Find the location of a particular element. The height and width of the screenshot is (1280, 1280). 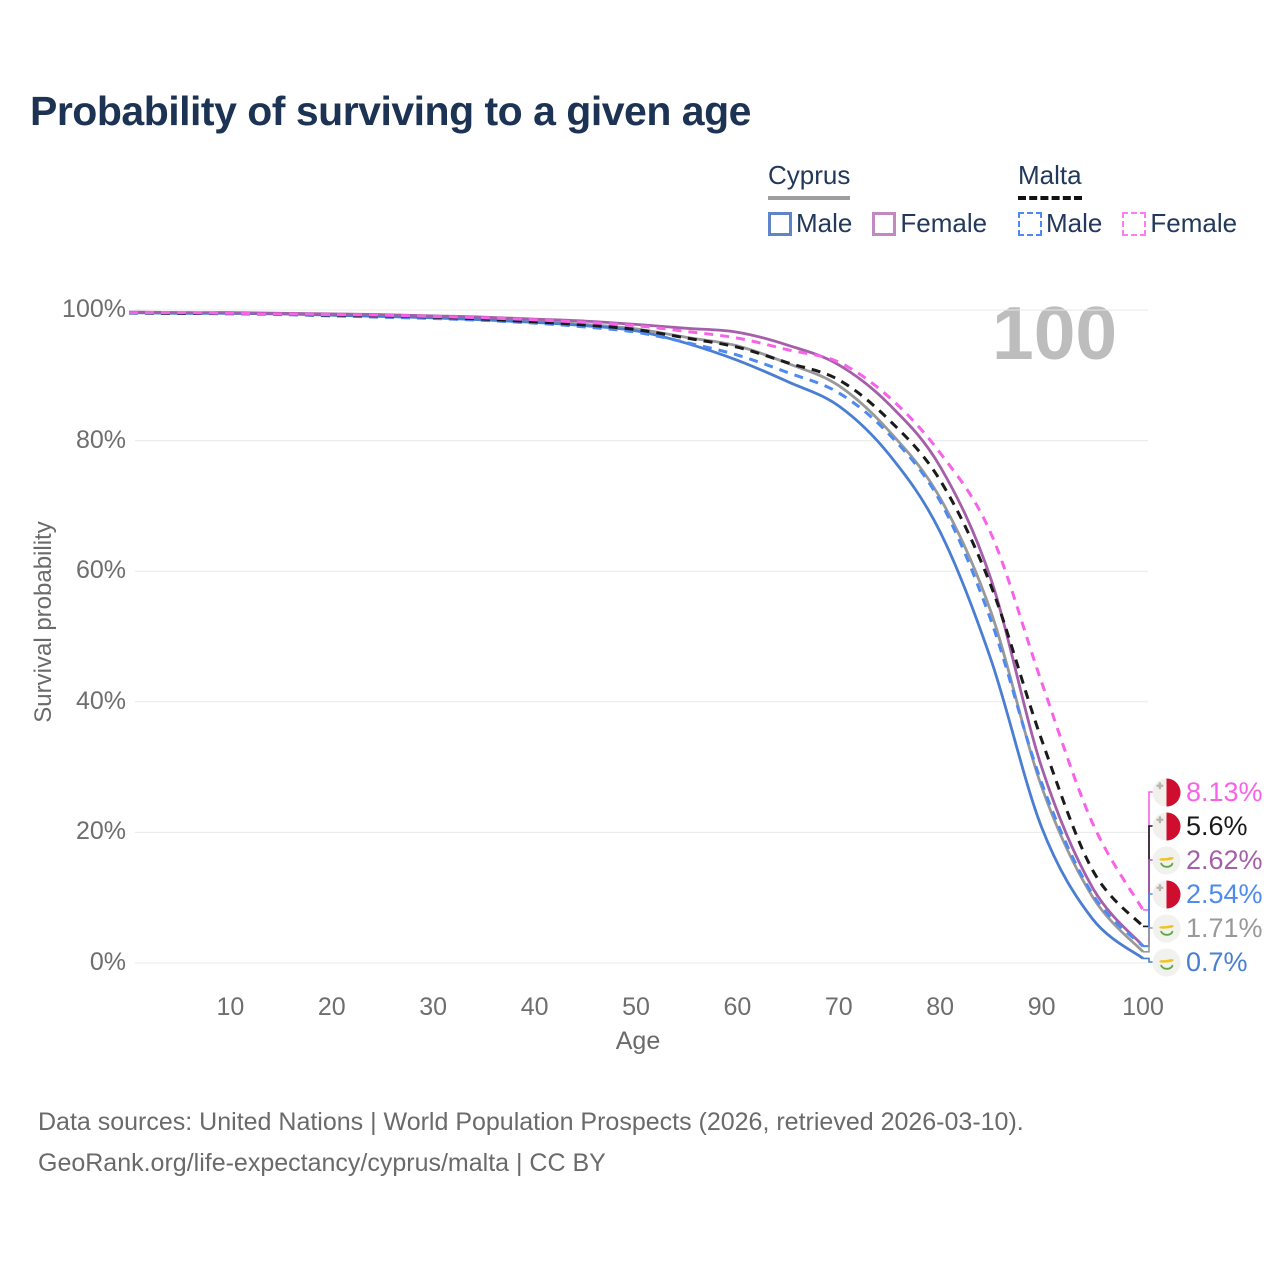

legend-group-cyprus: Cyprus Male Female is located at coordinates (877, 199).